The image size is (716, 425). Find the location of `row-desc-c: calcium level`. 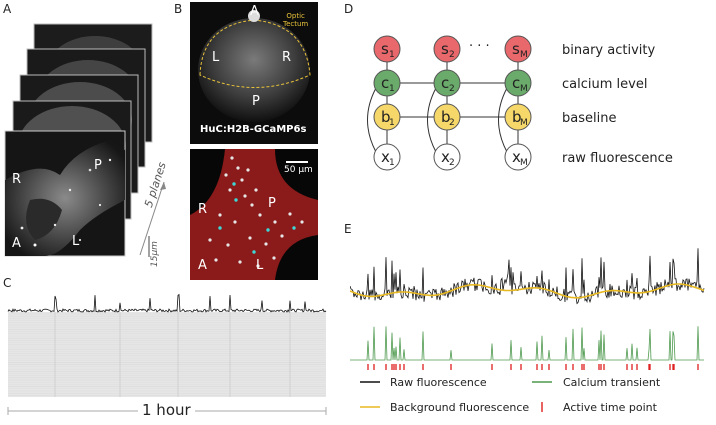

row-desc-c: calcium level is located at coordinates (604, 84).